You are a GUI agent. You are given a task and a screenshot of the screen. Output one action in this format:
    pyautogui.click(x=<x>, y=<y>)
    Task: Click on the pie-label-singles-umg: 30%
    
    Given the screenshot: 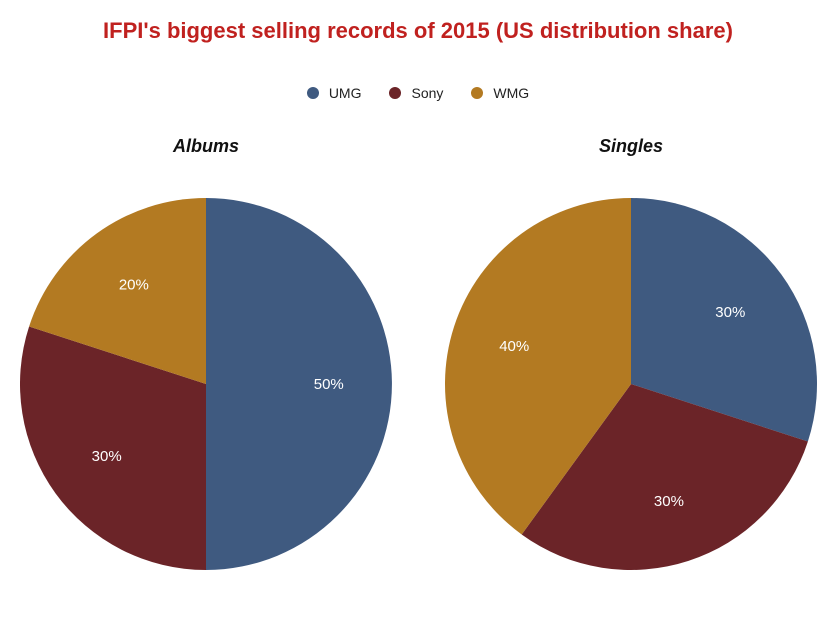 What is the action you would take?
    pyautogui.click(x=730, y=312)
    